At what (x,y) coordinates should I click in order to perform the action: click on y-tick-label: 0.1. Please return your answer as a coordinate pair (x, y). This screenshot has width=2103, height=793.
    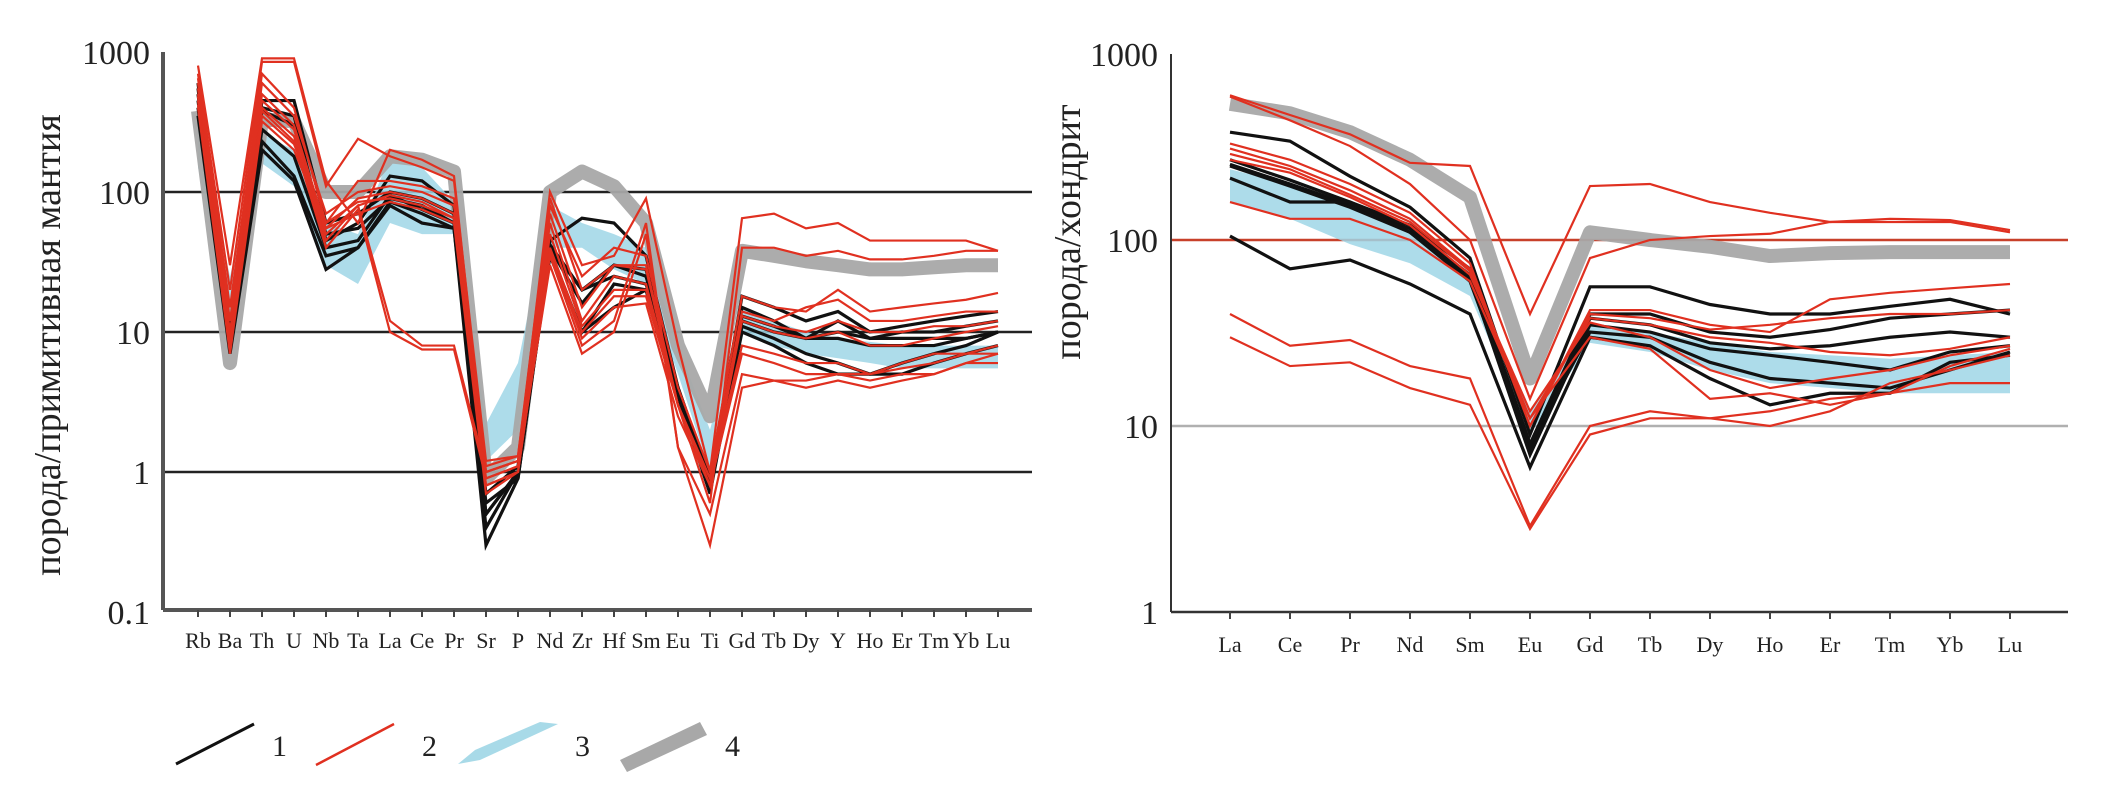
    Looking at the image, I should click on (129, 613).